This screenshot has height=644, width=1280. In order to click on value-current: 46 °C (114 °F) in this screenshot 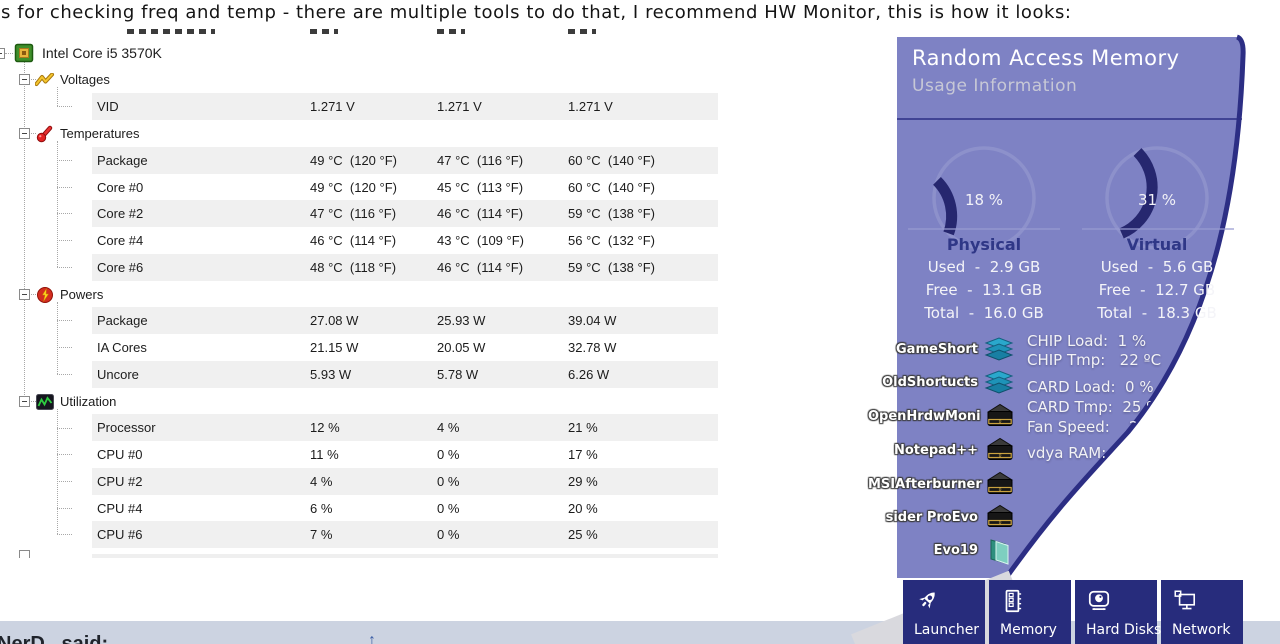, I will do `click(353, 240)`.